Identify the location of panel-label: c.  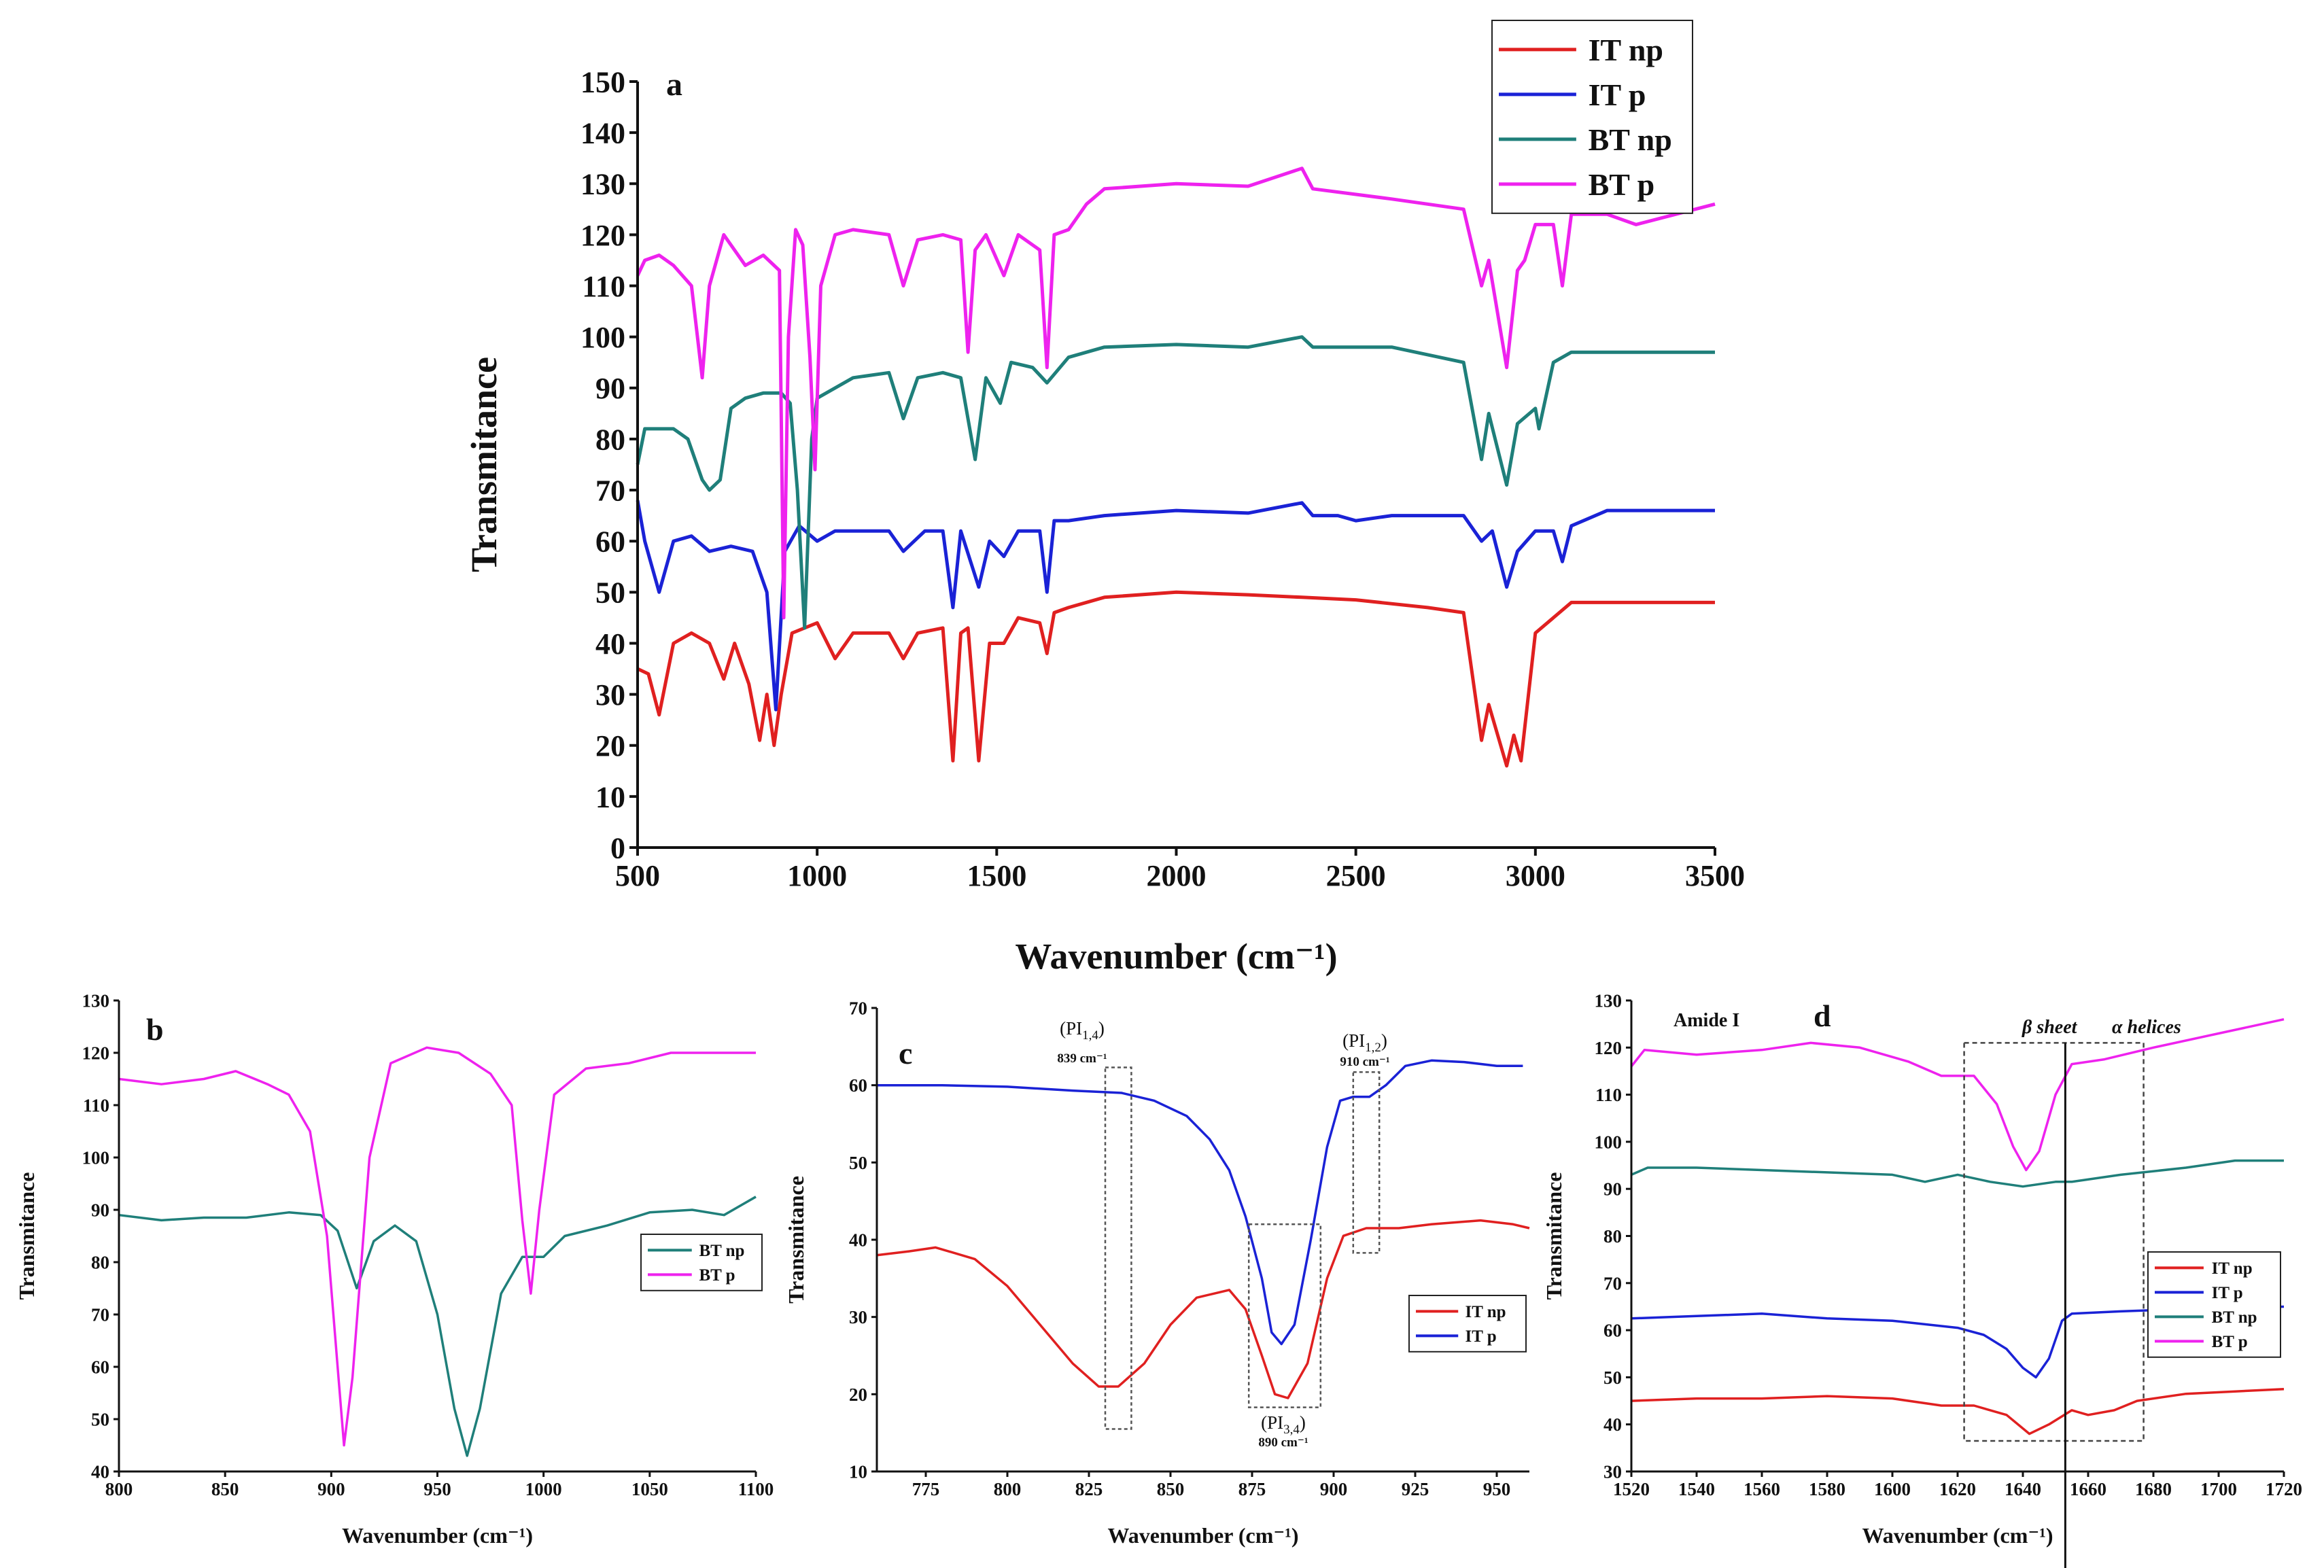
(905, 1053).